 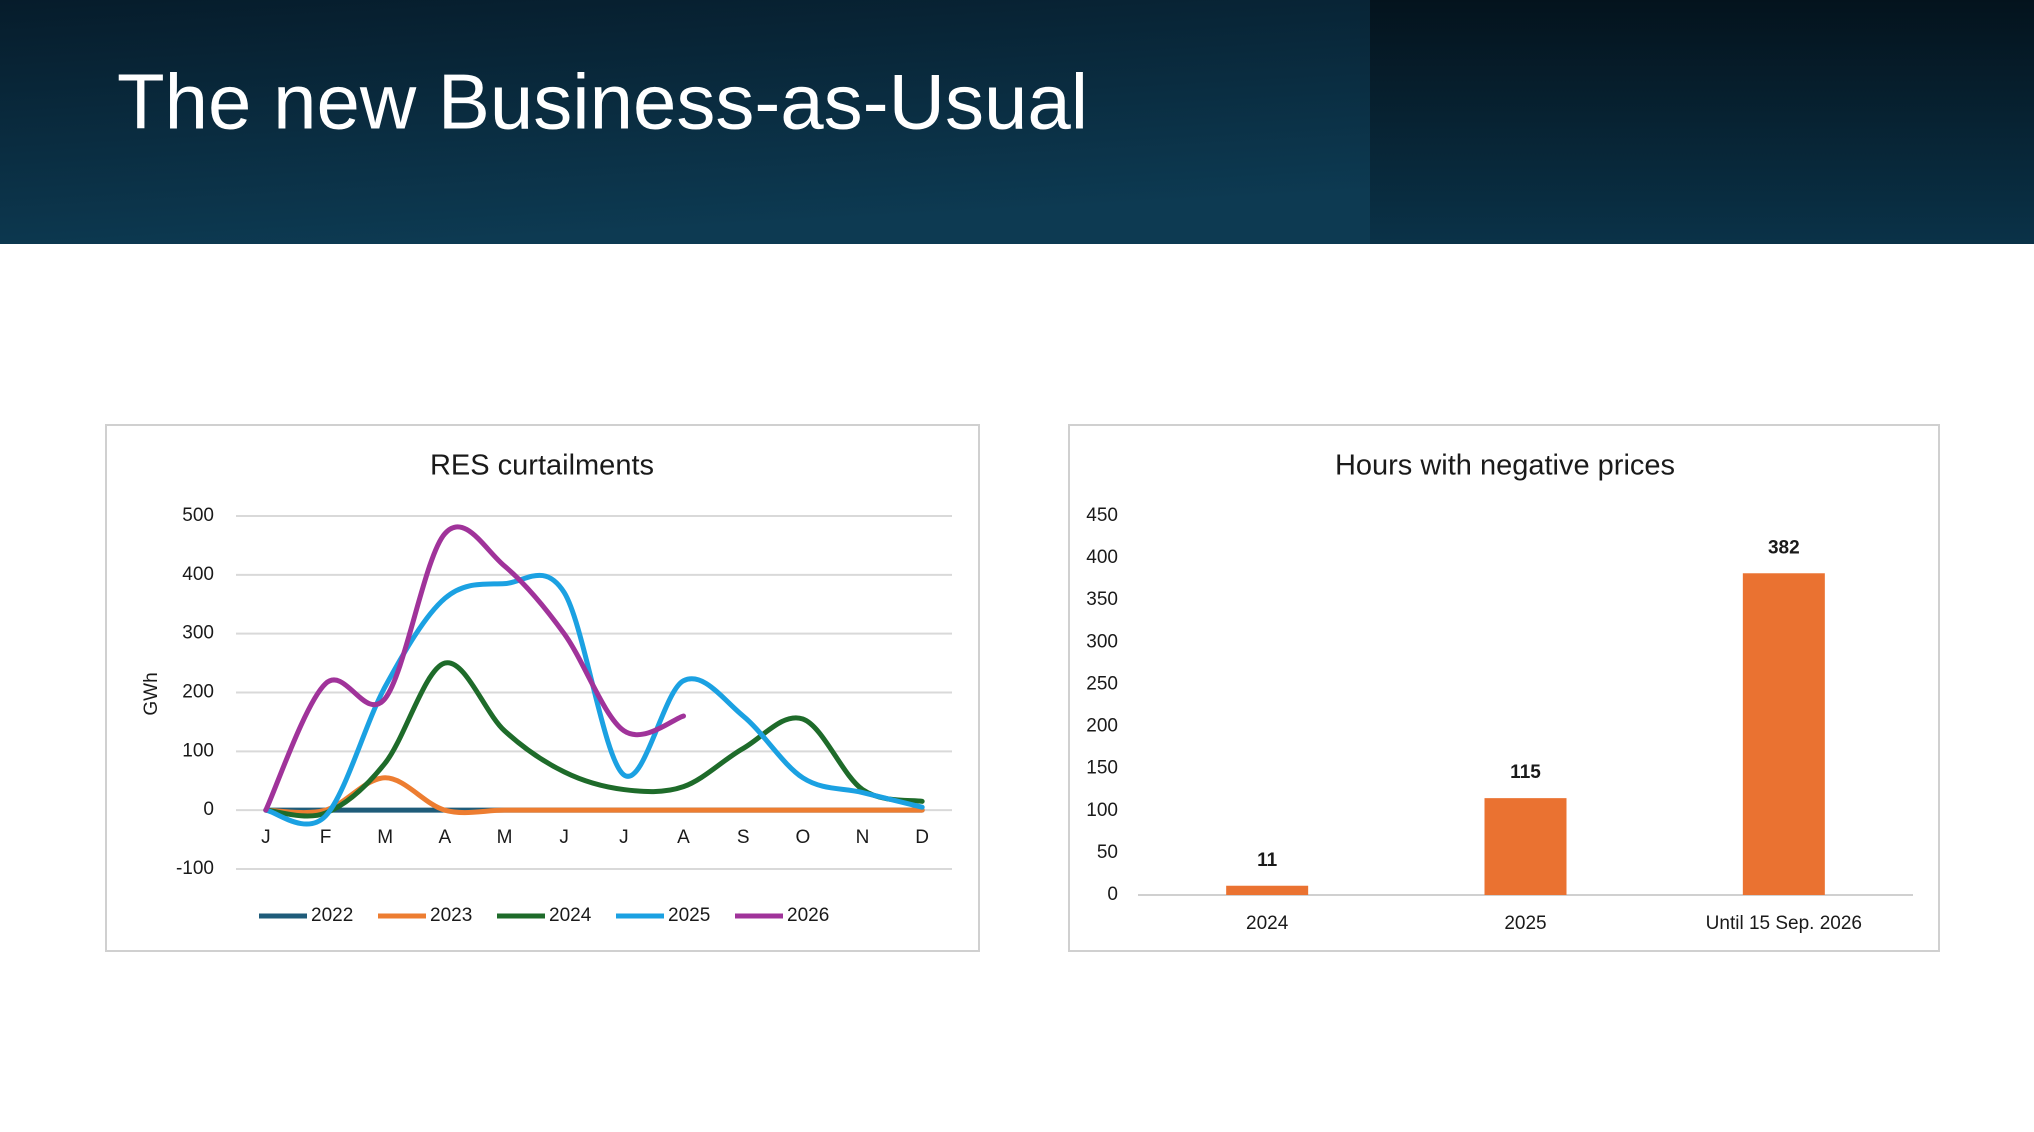 What do you see at coordinates (1784, 923) in the screenshot?
I see `x-tick-label: Until 15 Sep. 2026` at bounding box center [1784, 923].